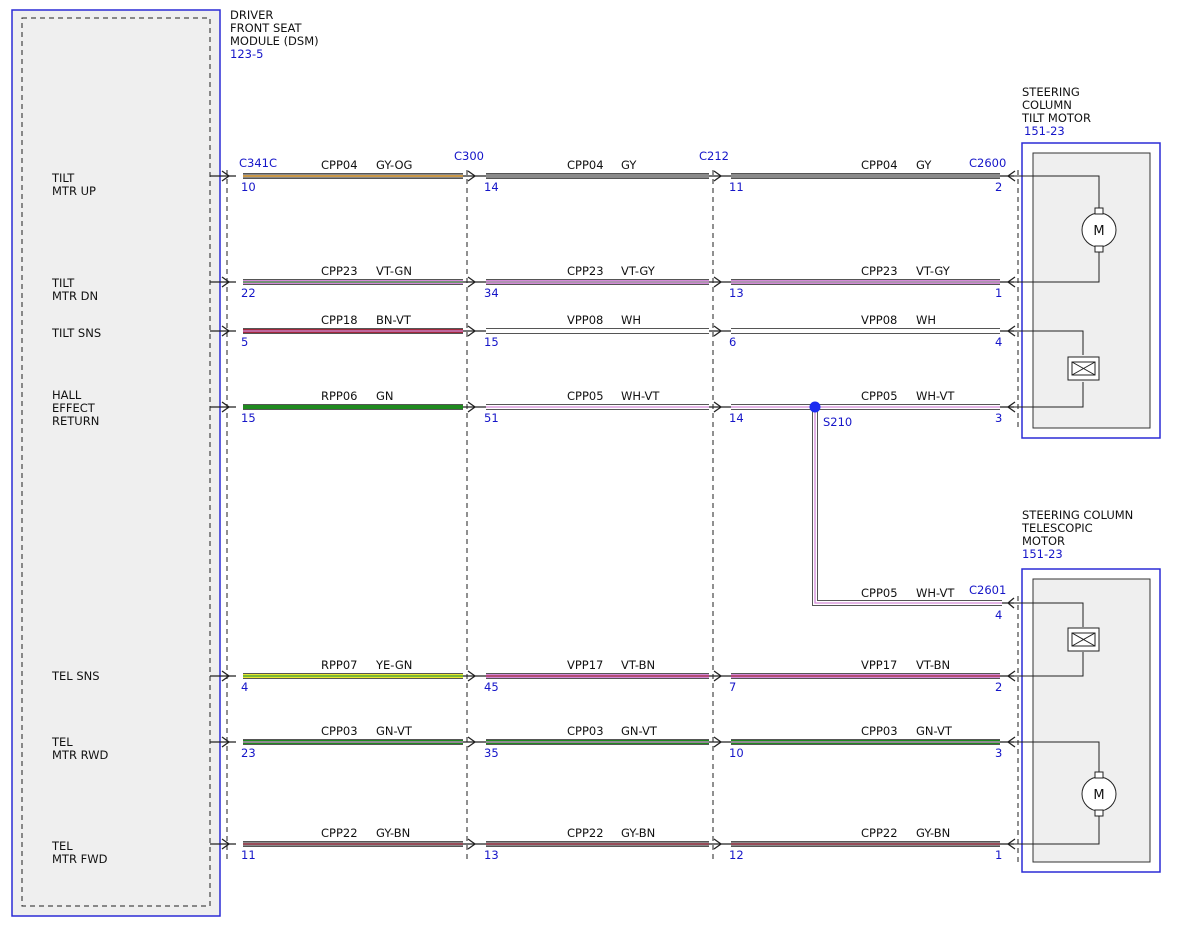 The image size is (1200, 927). I want to click on svg-text: FRONT SEAT, so click(266, 28).